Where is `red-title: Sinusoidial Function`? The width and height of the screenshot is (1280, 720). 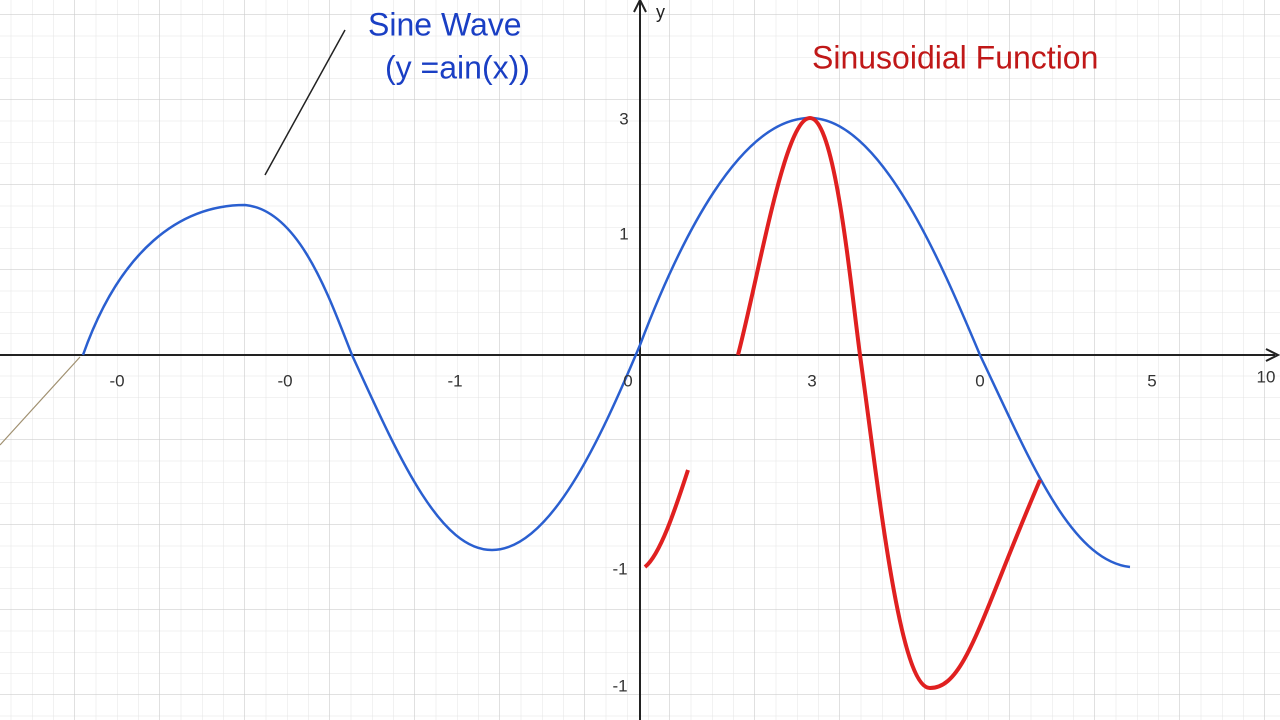 red-title: Sinusoidial Function is located at coordinates (955, 57).